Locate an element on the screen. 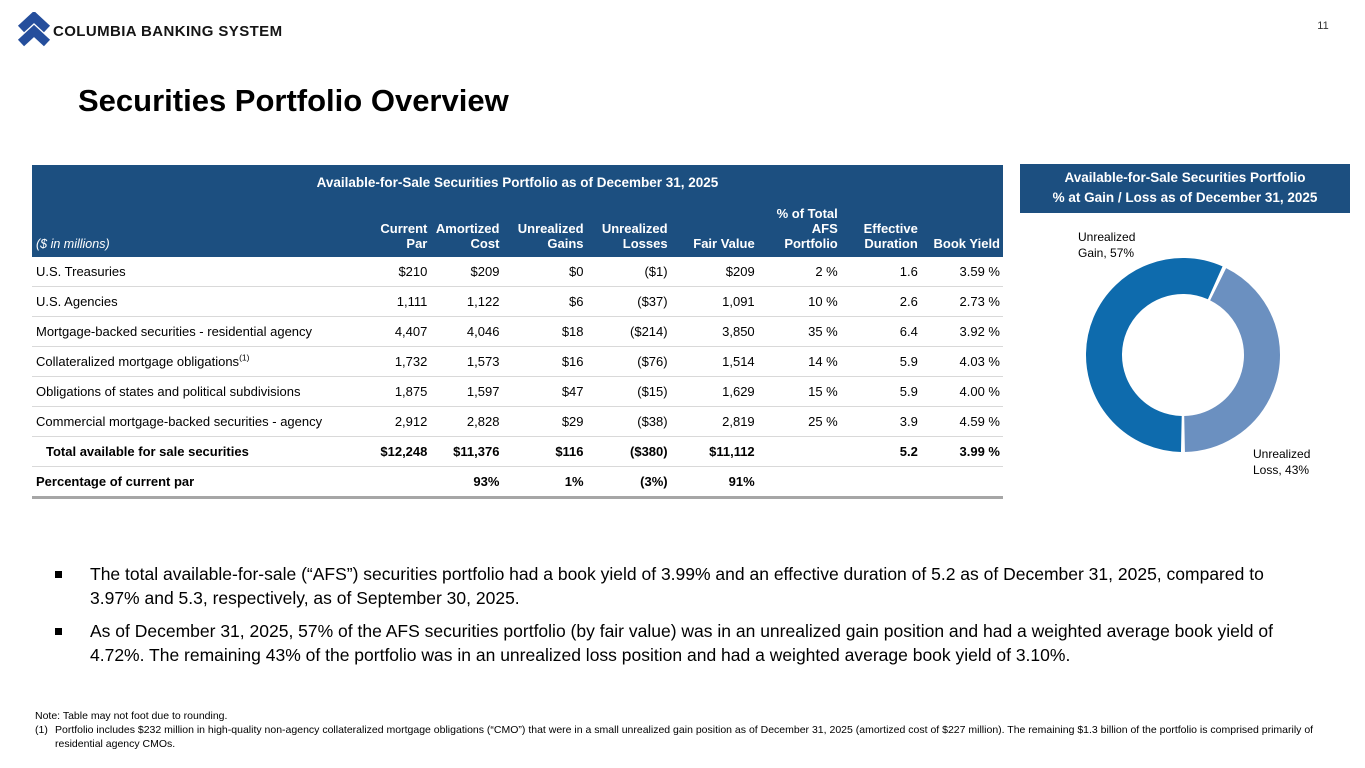  table-cell: $116 is located at coordinates (544, 452).